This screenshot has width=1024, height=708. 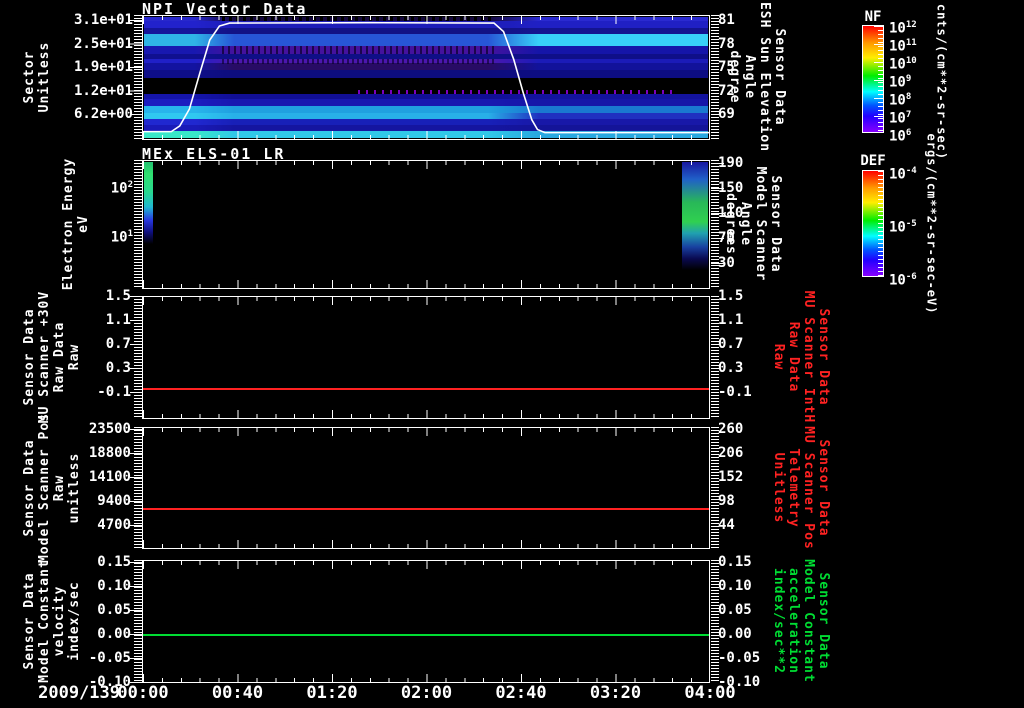 I want to click on els-left-data-strip, so click(x=148, y=212).